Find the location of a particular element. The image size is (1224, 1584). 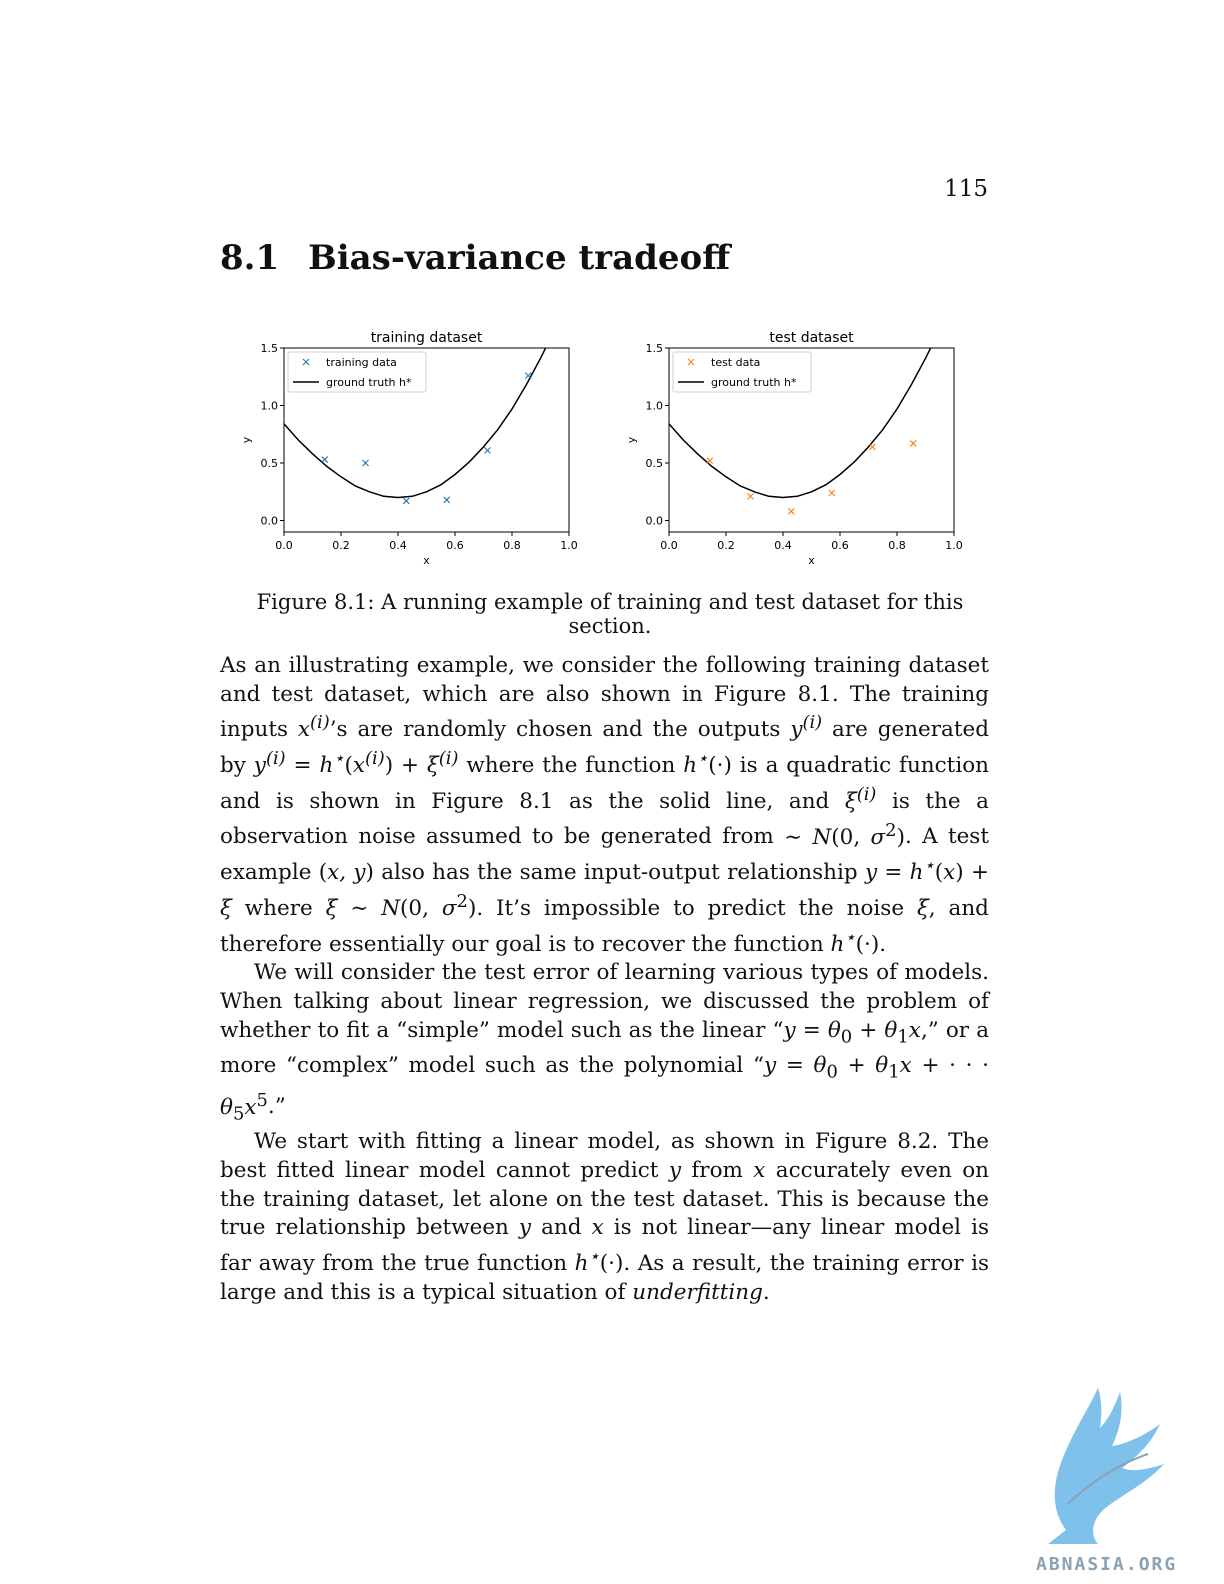

griffin-logo-icon is located at coordinates (1106, 1466).